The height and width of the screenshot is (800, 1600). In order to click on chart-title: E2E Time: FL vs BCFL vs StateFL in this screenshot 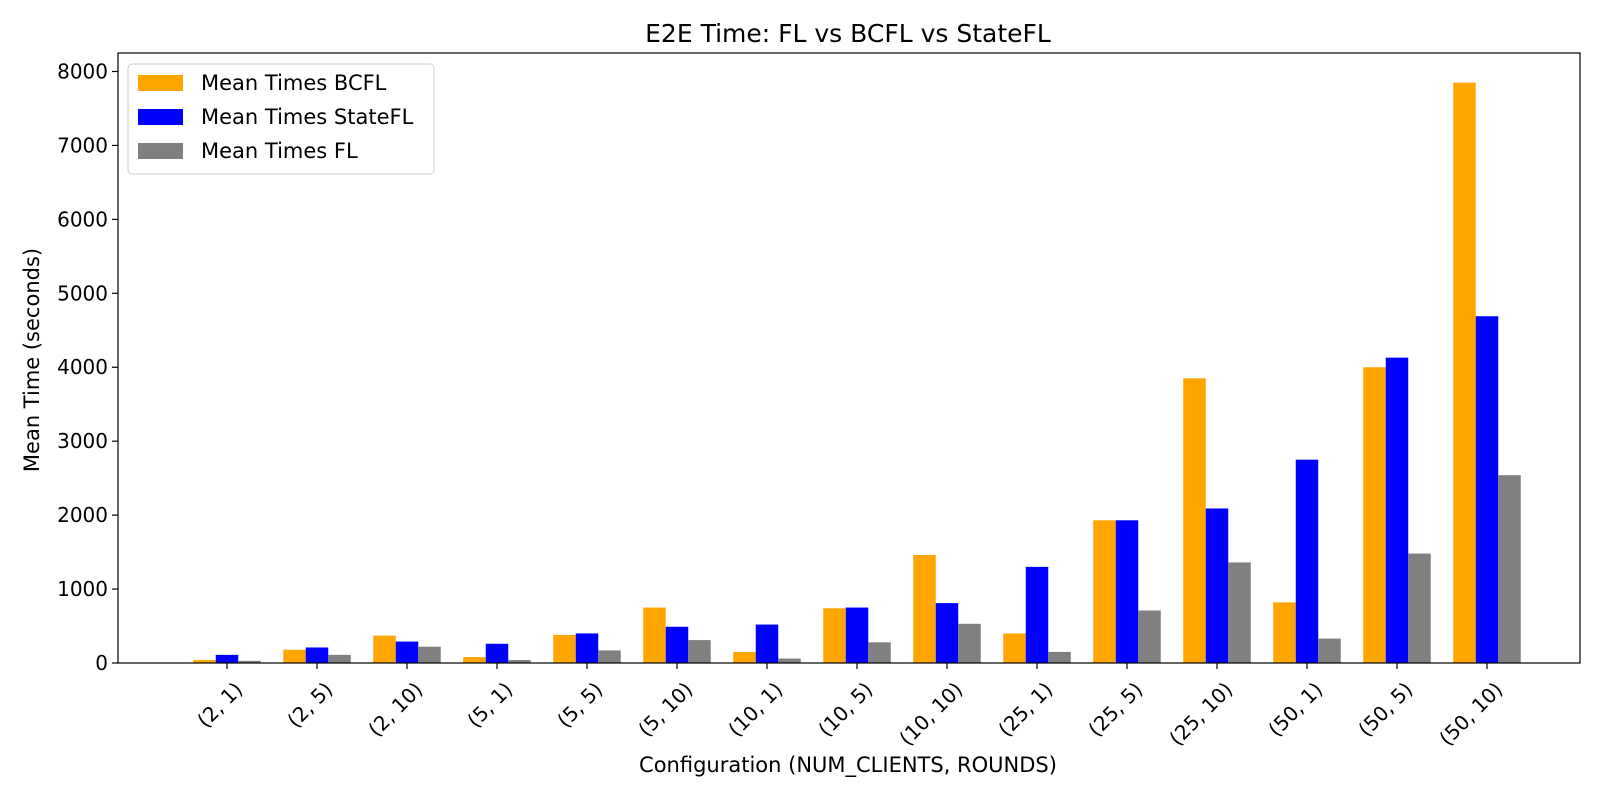, I will do `click(848, 33)`.